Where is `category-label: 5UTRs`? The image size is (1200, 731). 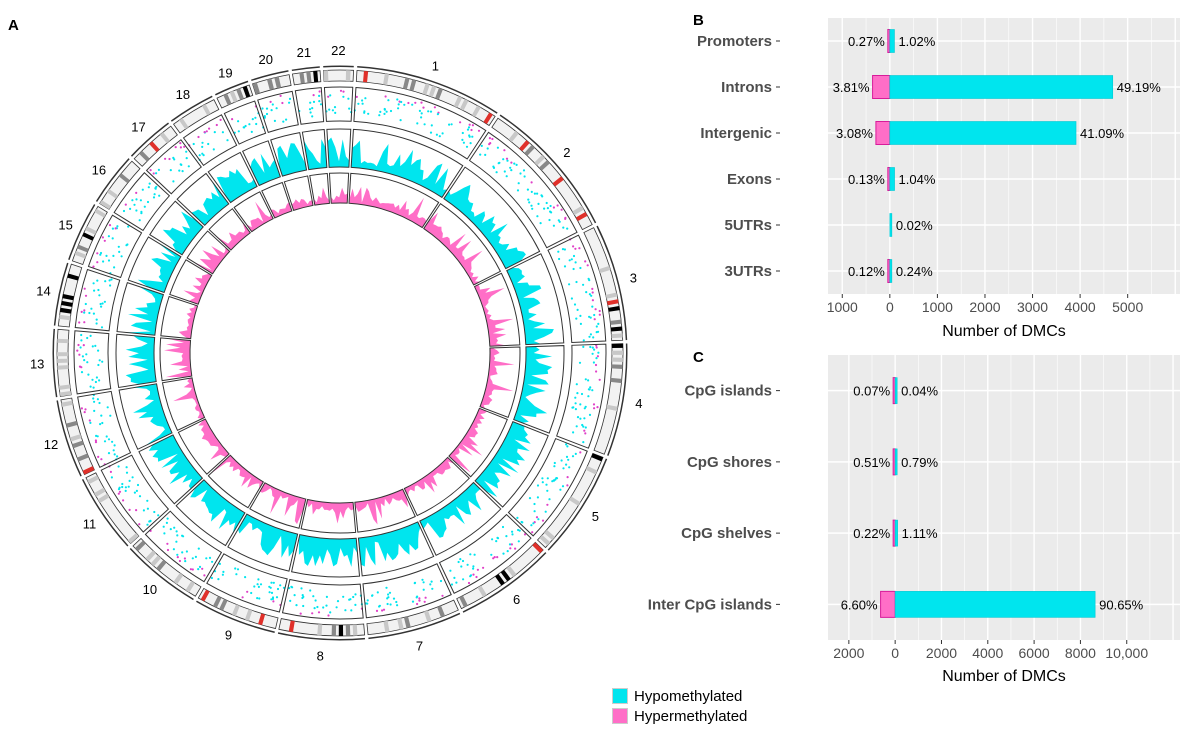 category-label: 5UTRs is located at coordinates (748, 225).